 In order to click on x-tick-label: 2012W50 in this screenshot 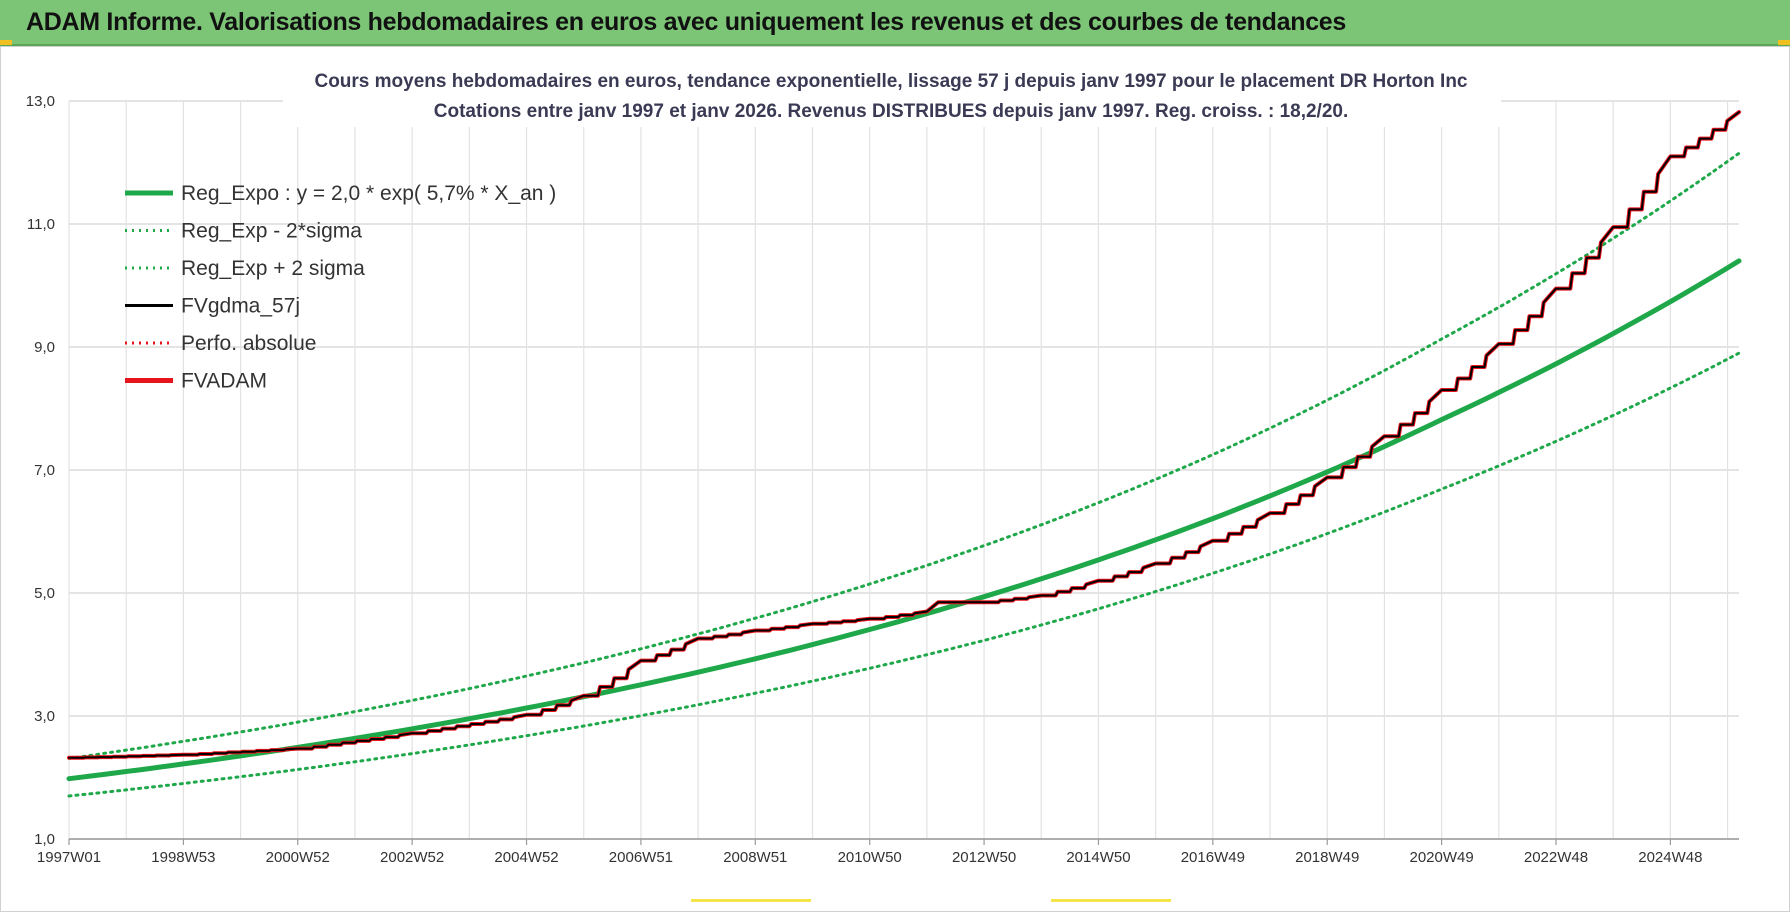, I will do `click(984, 857)`.